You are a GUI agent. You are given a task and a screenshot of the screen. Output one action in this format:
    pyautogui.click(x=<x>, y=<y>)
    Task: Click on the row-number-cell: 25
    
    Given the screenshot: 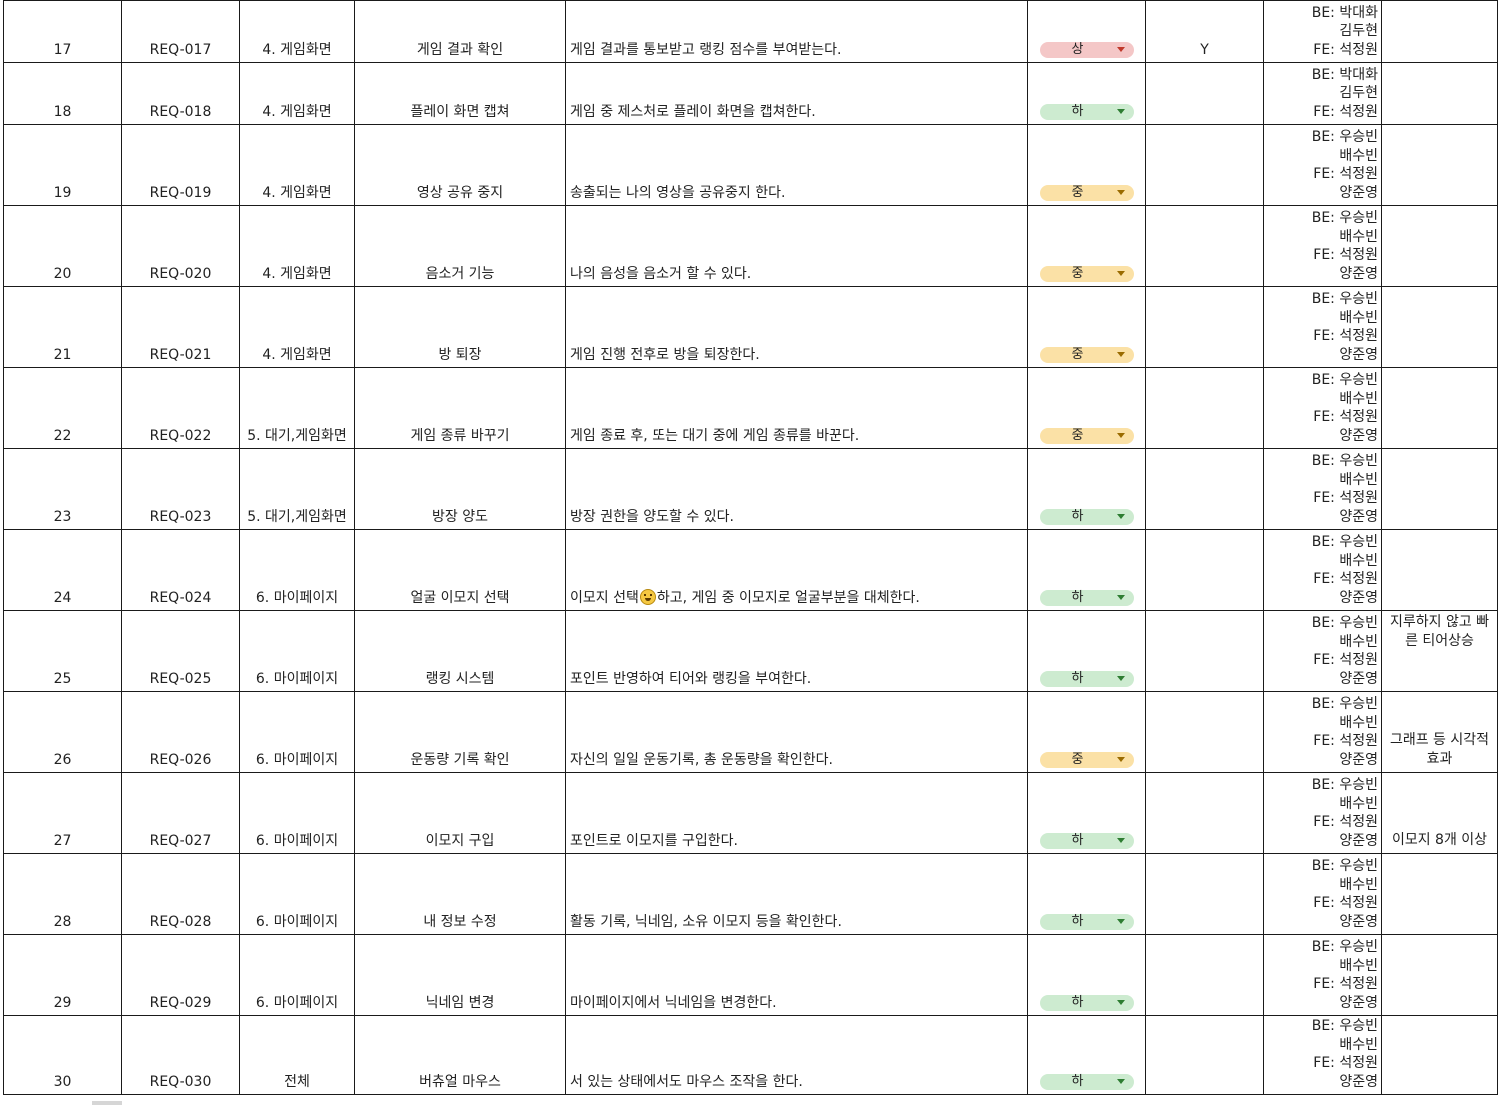 What is the action you would take?
    pyautogui.click(x=62, y=651)
    